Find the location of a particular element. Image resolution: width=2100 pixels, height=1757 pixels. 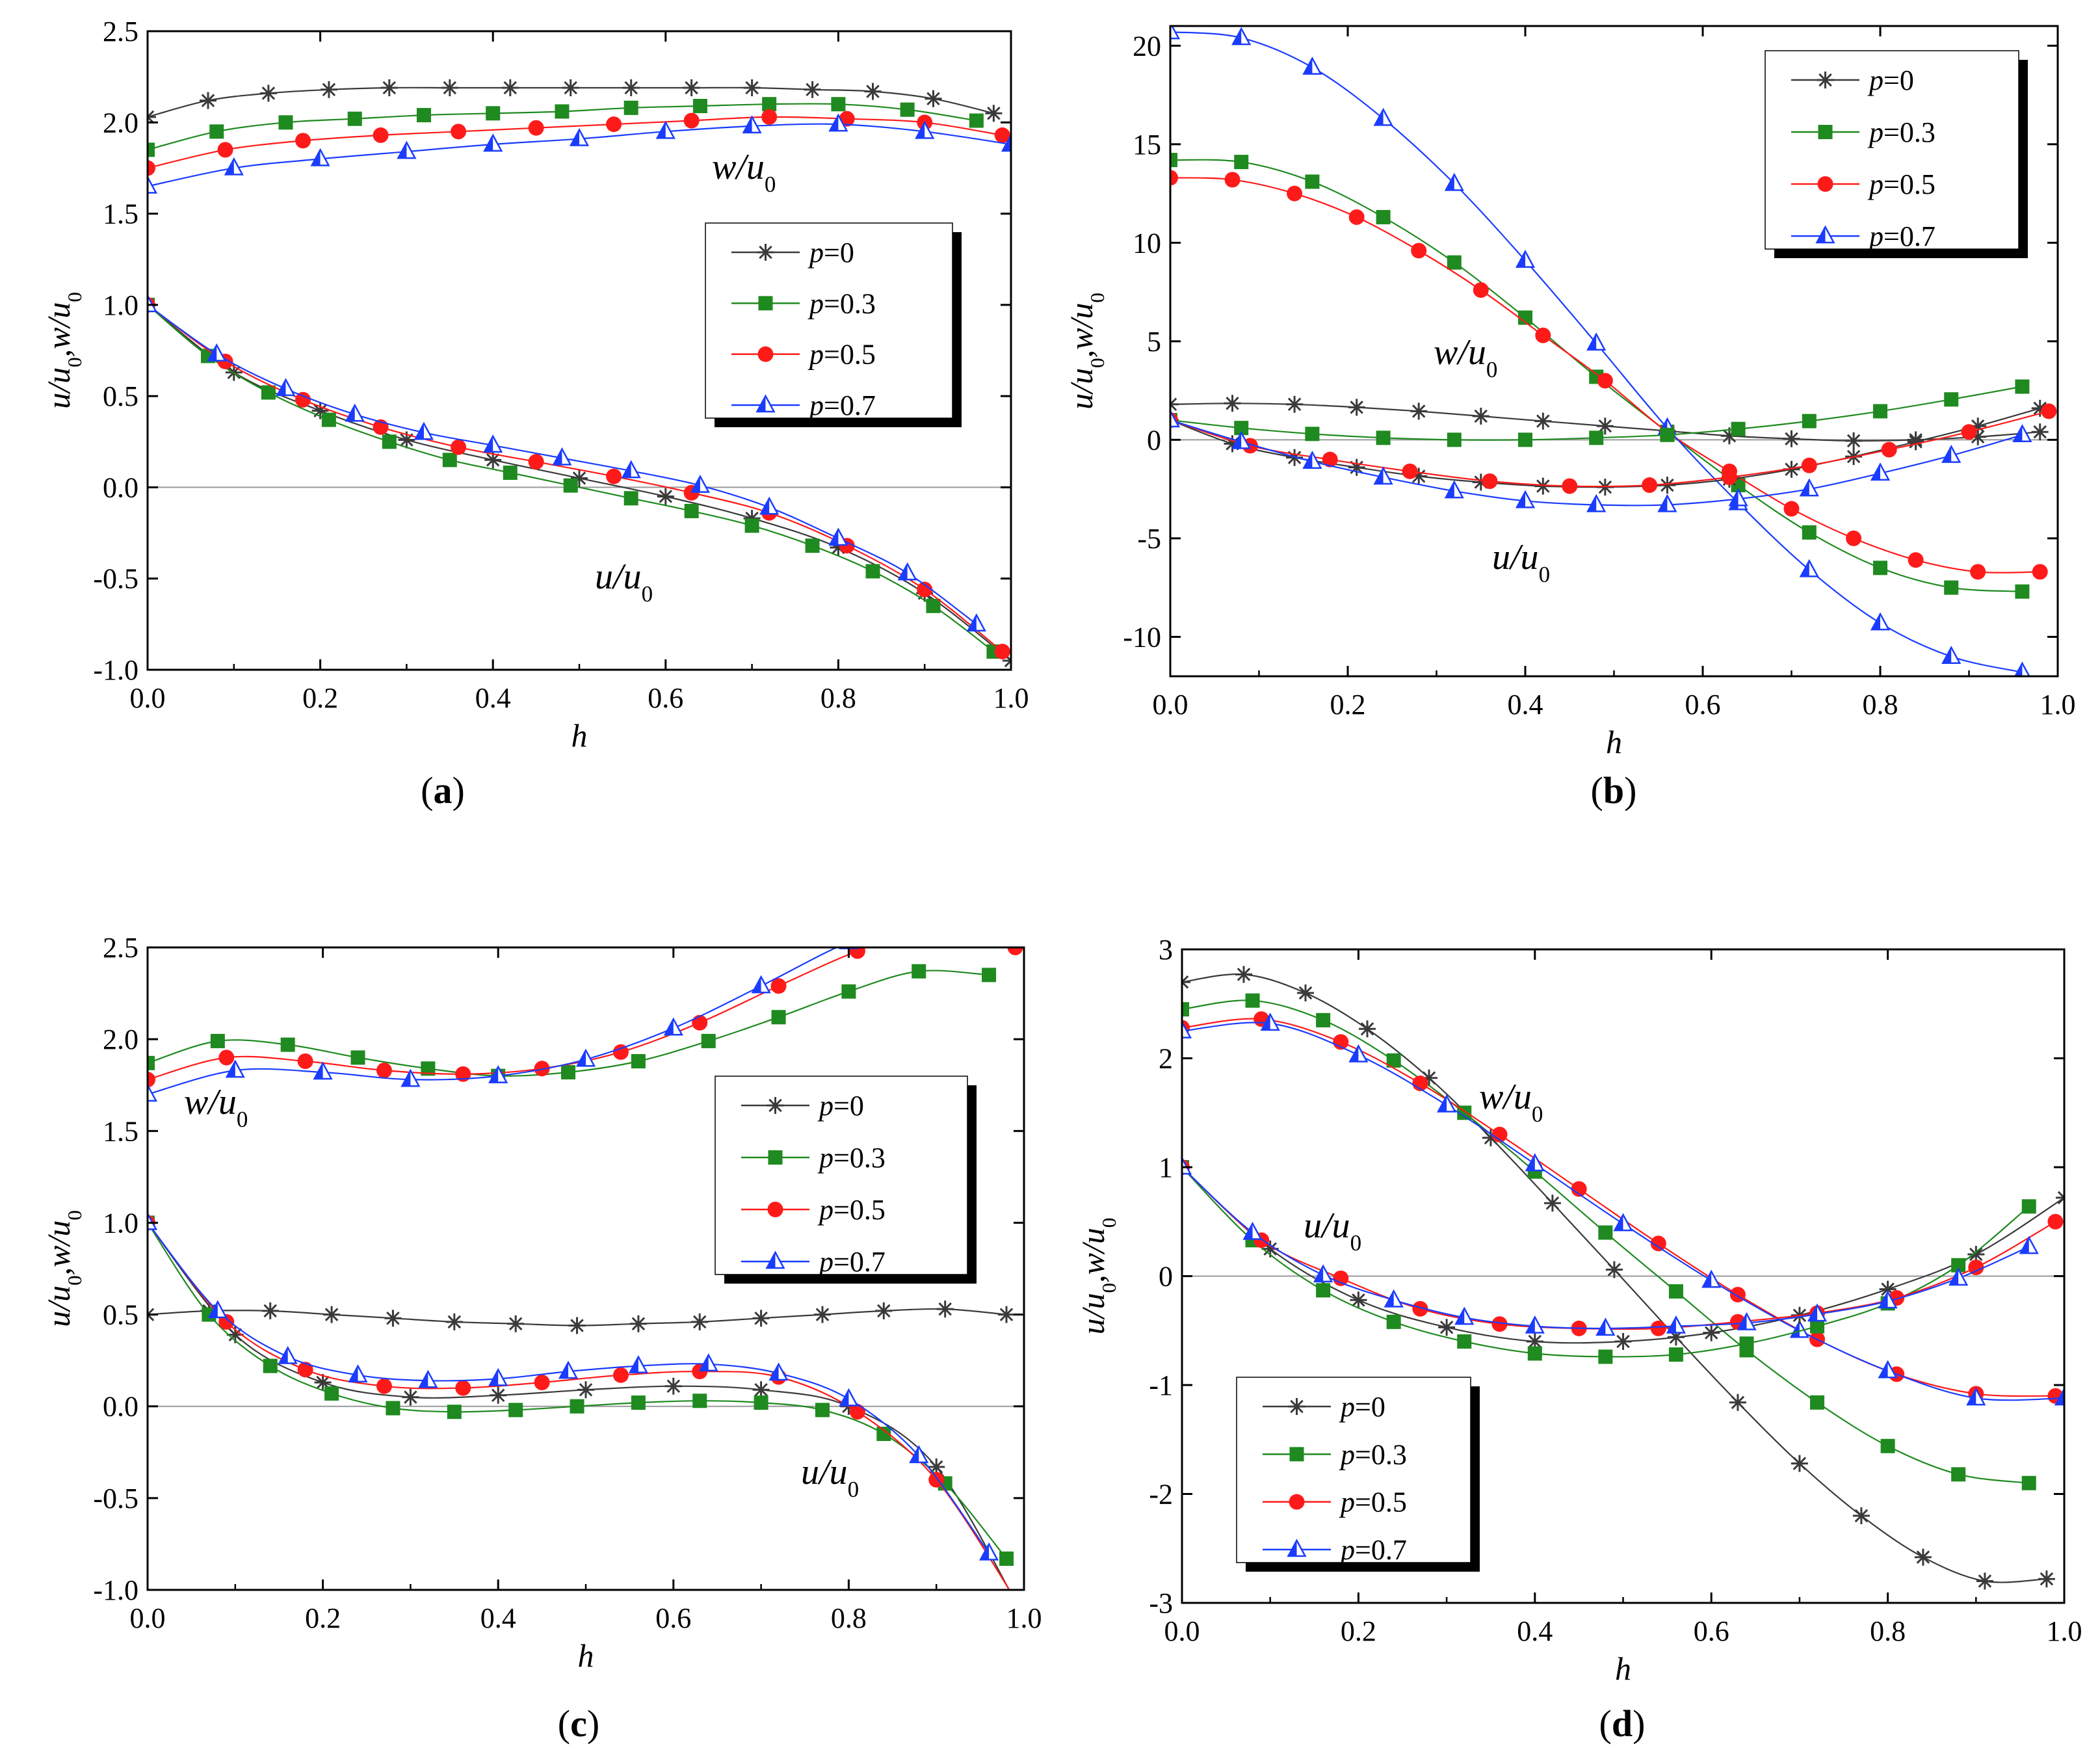

y-tick-label: -1.0 is located at coordinates (115, 670).